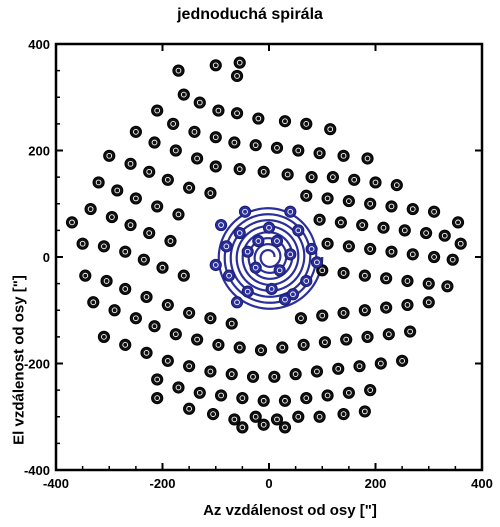 The width and height of the screenshot is (500, 527). What do you see at coordinates (39, 44) in the screenshot?
I see `y-tick-label: 400` at bounding box center [39, 44].